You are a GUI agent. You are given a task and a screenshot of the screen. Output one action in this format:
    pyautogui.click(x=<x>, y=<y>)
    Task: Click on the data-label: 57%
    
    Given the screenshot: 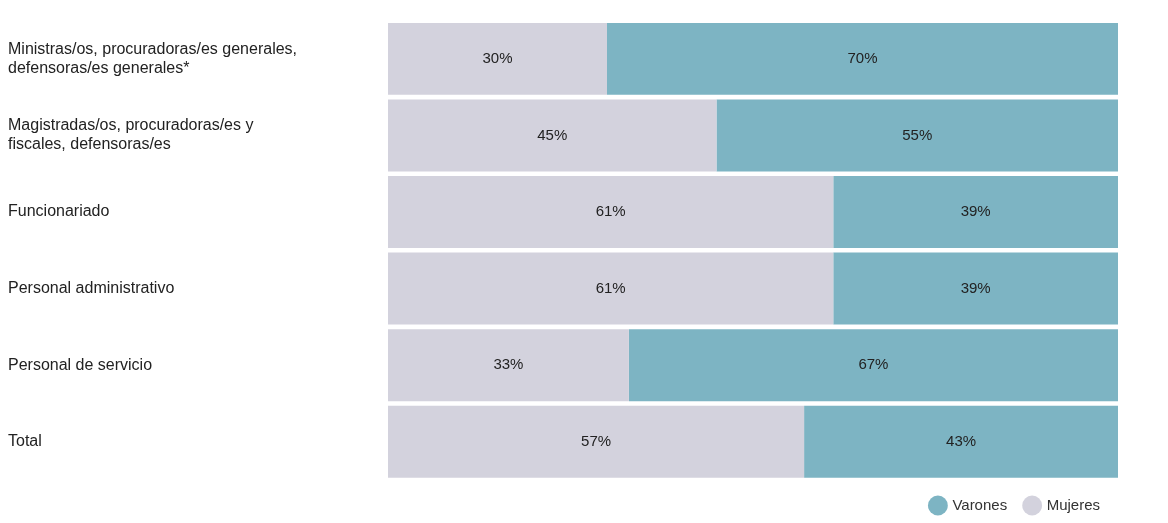 What is the action you would take?
    pyautogui.click(x=596, y=440)
    